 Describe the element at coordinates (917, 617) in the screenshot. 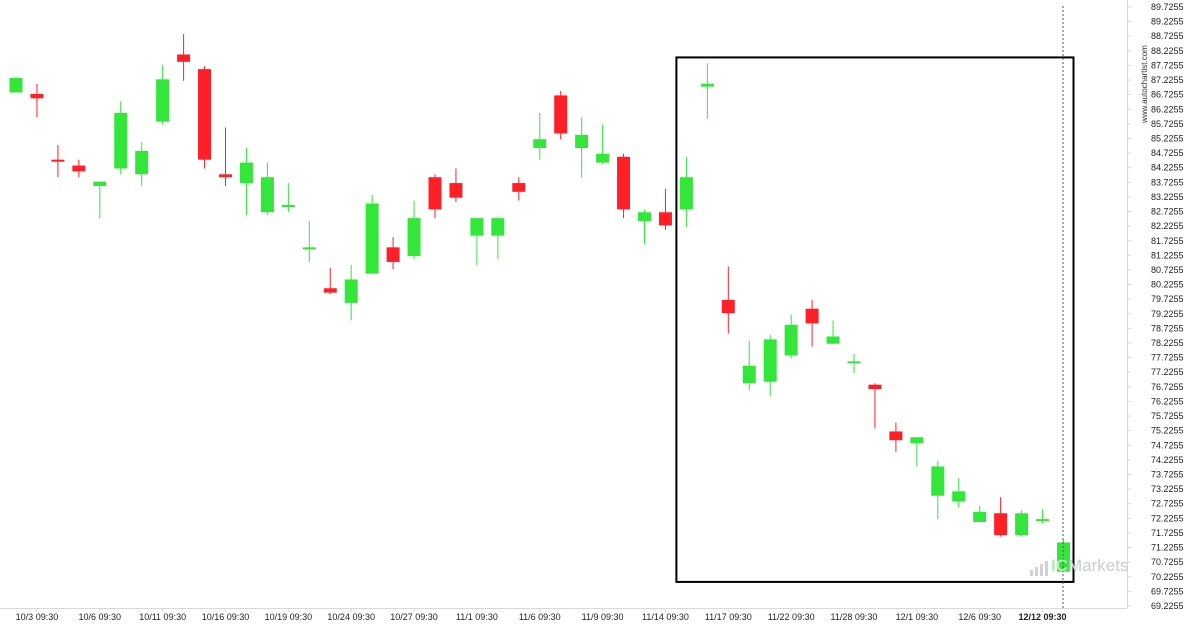

I see `x-tick-label: 12/1 09:30` at that location.